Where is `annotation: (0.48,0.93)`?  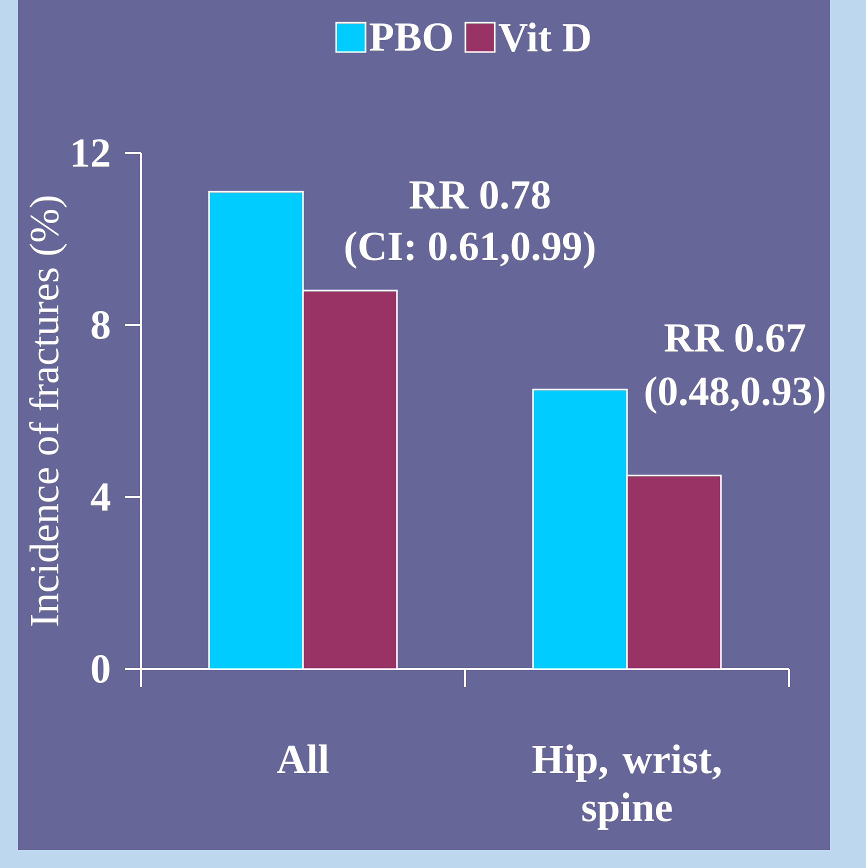 annotation: (0.48,0.93) is located at coordinates (735, 395).